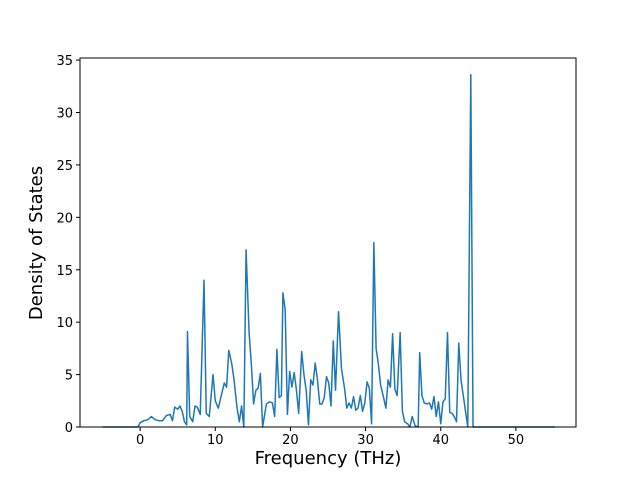 This screenshot has width=640, height=480. What do you see at coordinates (64, 114) in the screenshot?
I see `y-tick-label: 30` at bounding box center [64, 114].